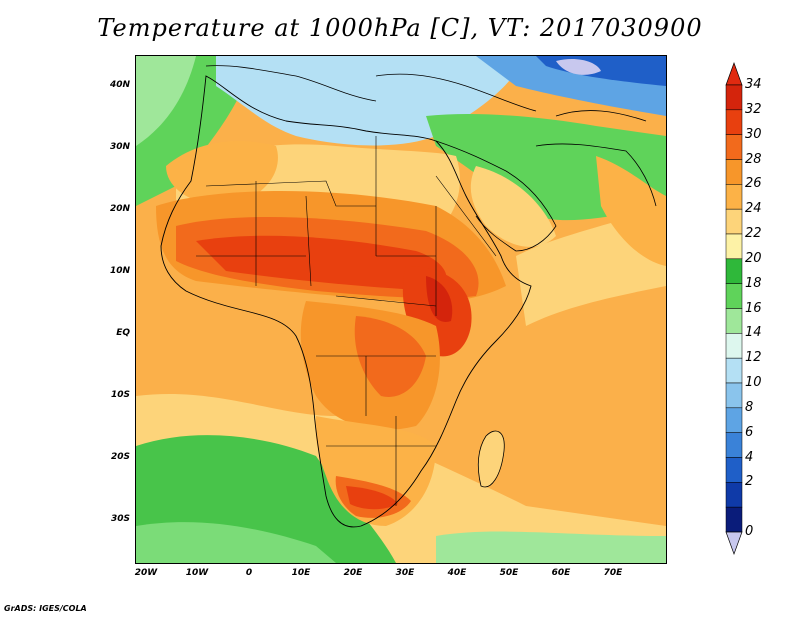 Image resolution: width=800 pixels, height=618 pixels. I want to click on x-tick-label: 40E, so click(457, 573).